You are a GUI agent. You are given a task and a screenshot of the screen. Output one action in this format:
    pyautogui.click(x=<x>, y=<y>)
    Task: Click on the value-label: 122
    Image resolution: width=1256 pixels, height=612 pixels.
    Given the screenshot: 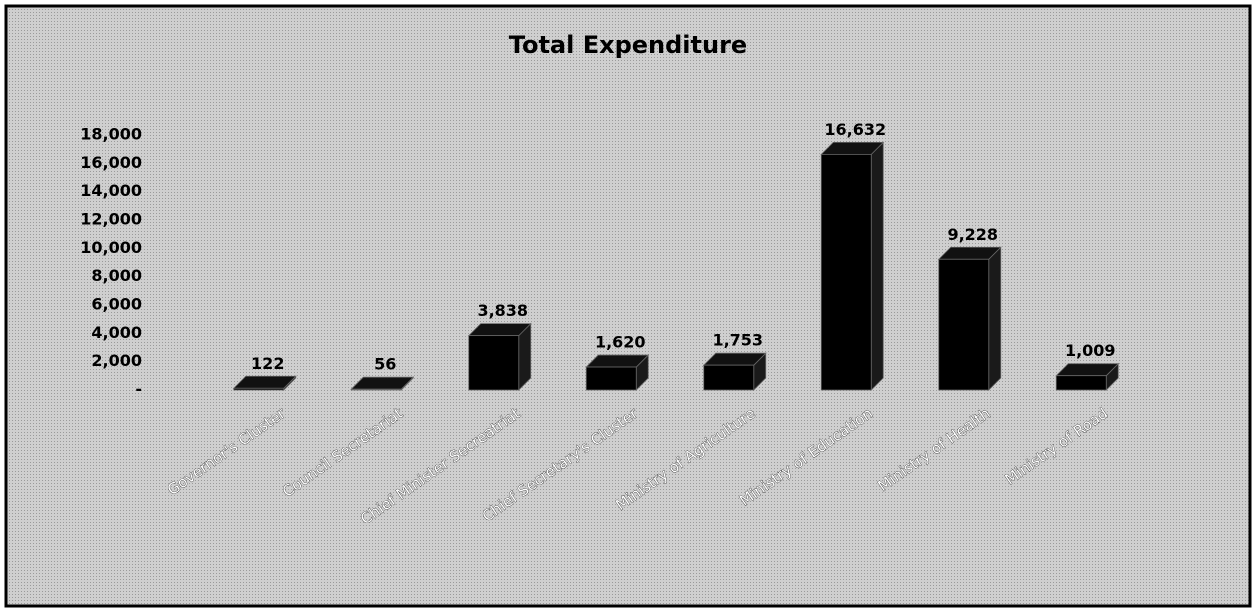 What is the action you would take?
    pyautogui.click(x=267, y=363)
    